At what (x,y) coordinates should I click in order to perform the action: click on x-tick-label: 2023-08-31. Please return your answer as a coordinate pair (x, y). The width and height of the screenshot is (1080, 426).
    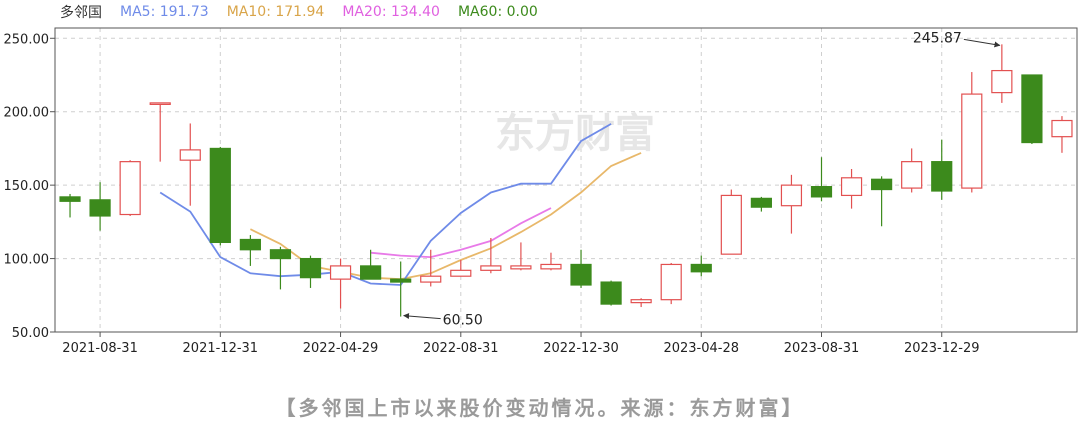
    Looking at the image, I should click on (822, 348).